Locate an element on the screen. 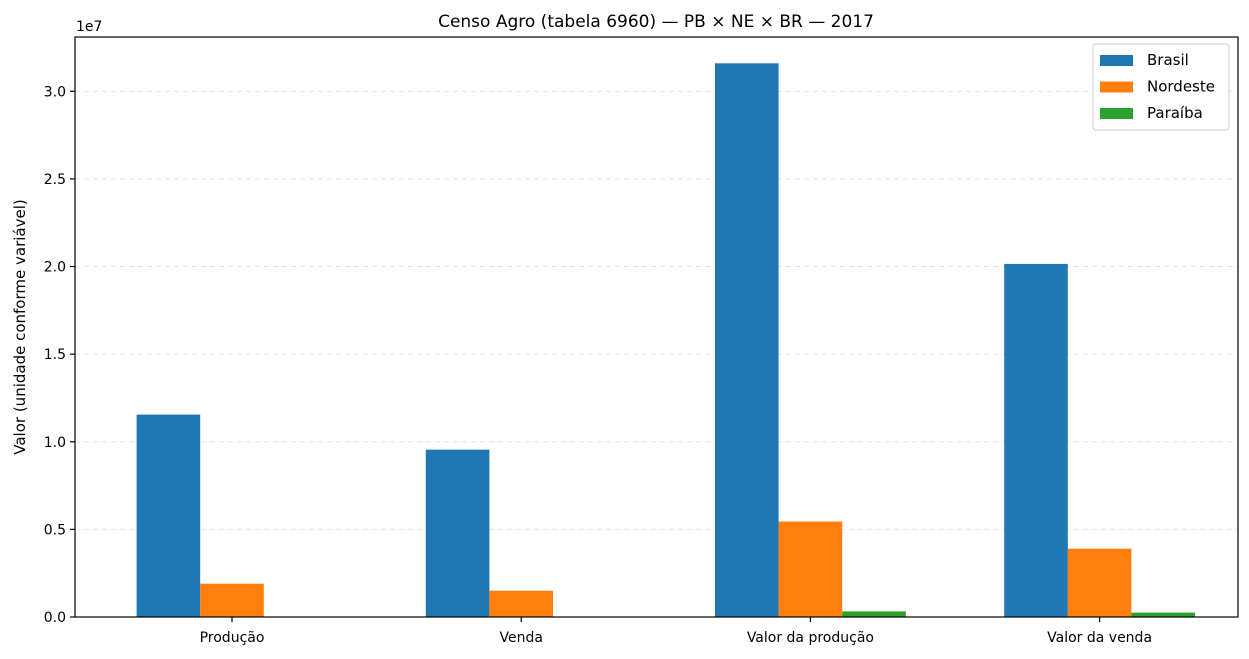  legend-label: Nordeste is located at coordinates (1181, 87).